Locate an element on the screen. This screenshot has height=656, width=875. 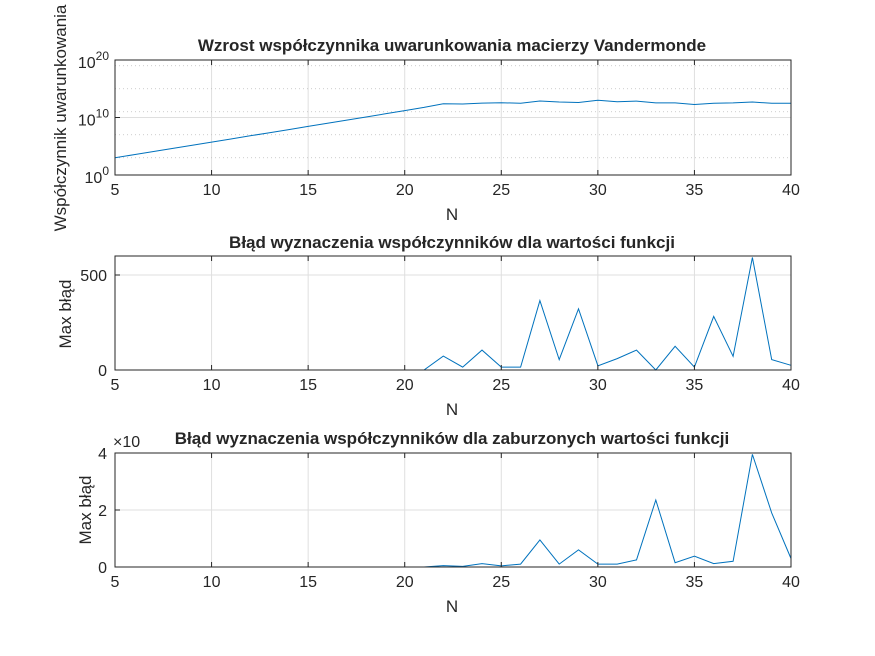
subplot-2-y-label: Max błąd is located at coordinates (65, 314).